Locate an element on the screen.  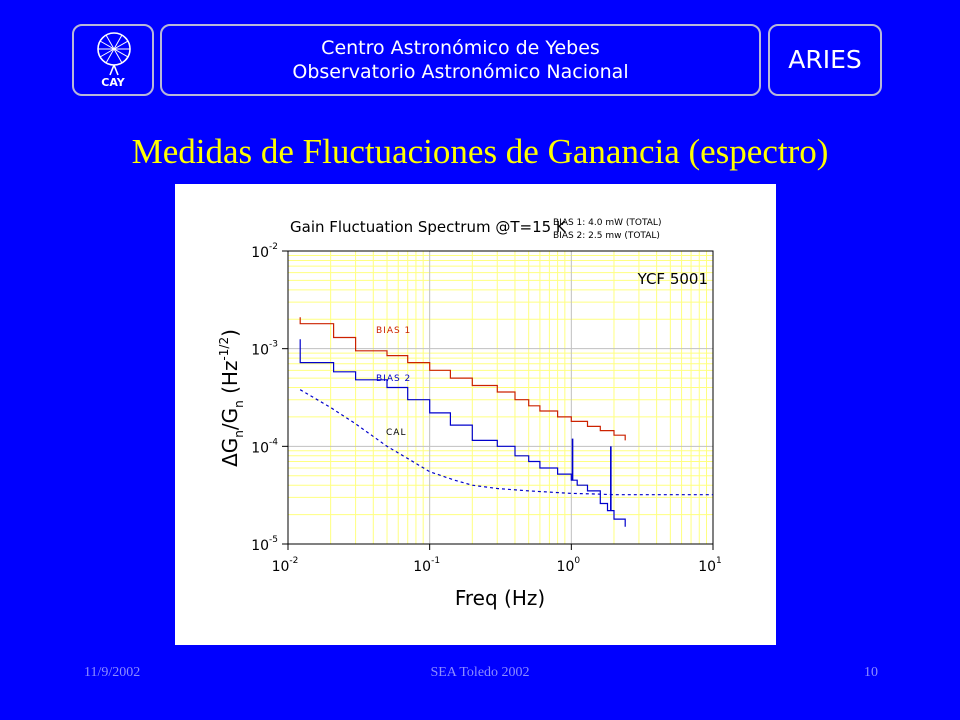
footer-date: 11/9/2002 is located at coordinates (112, 672).